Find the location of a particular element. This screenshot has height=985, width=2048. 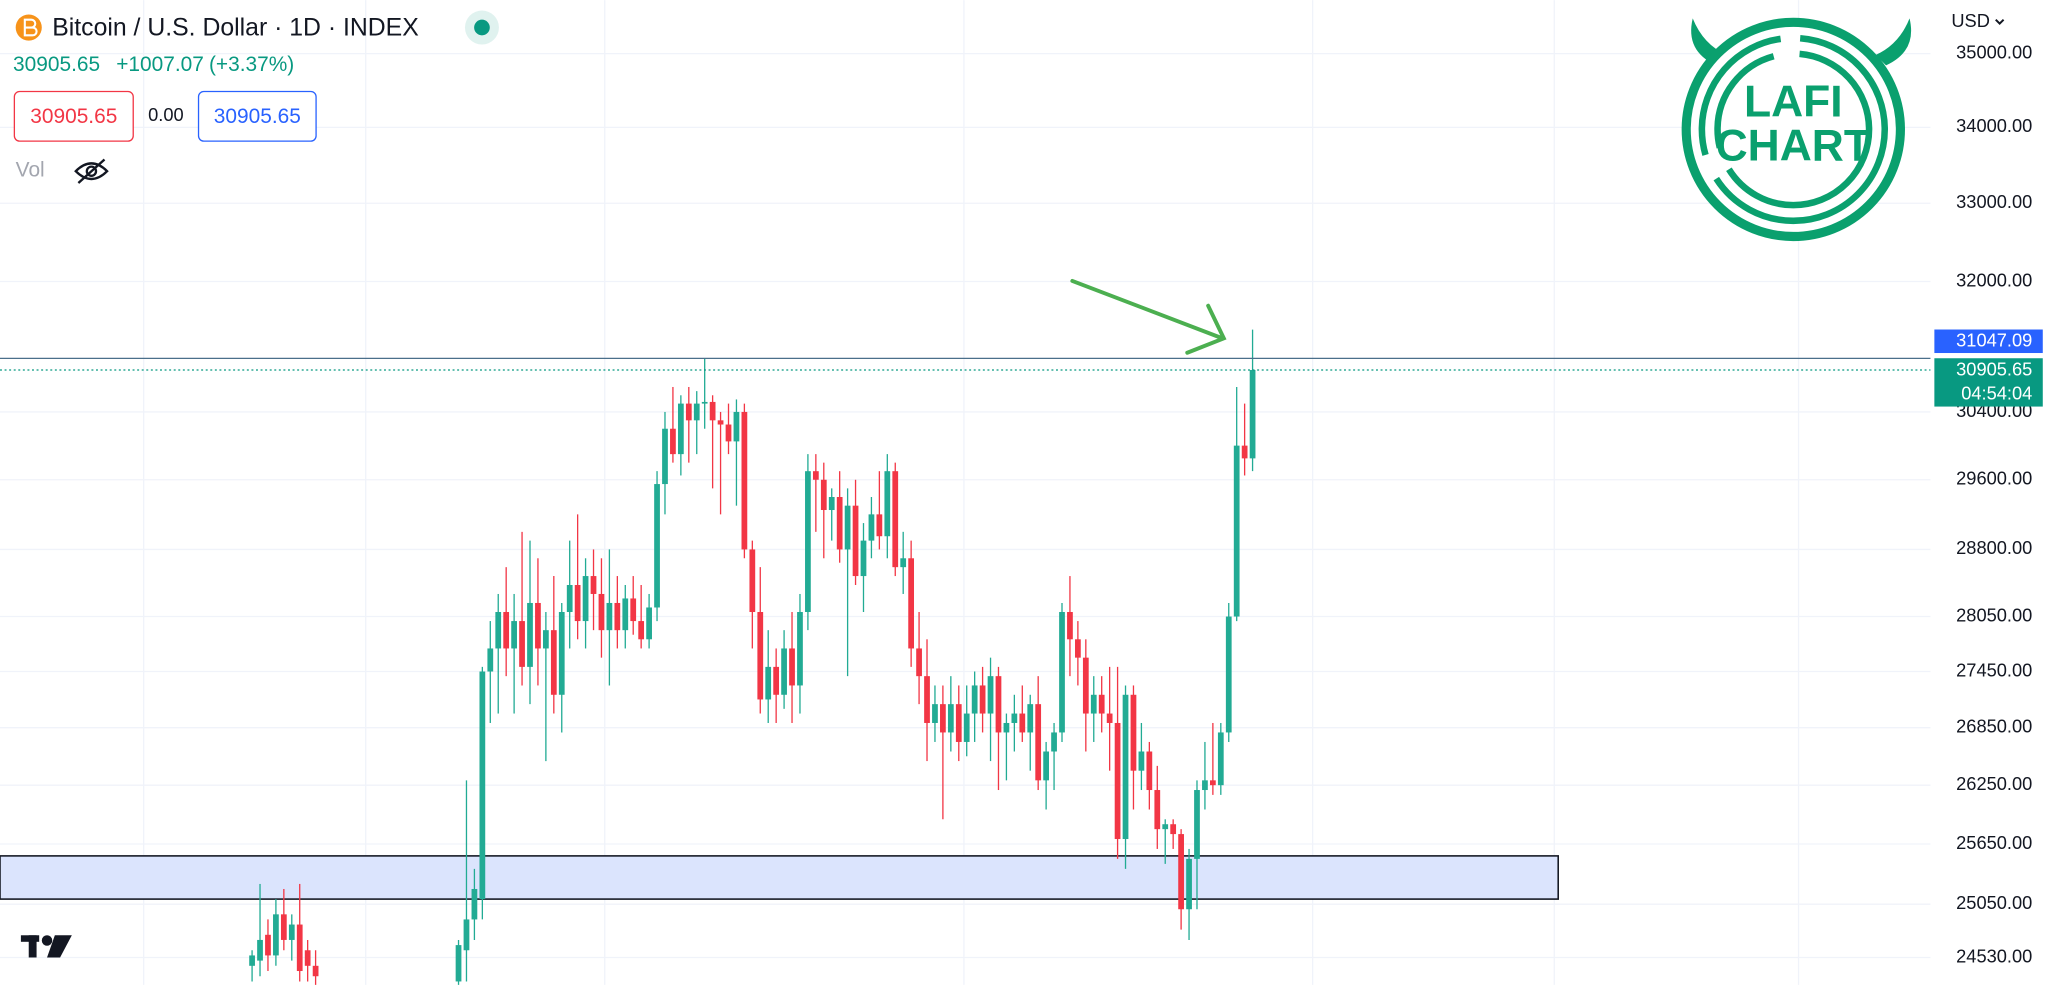

y-tick-label: 28050.00 is located at coordinates (1994, 614).